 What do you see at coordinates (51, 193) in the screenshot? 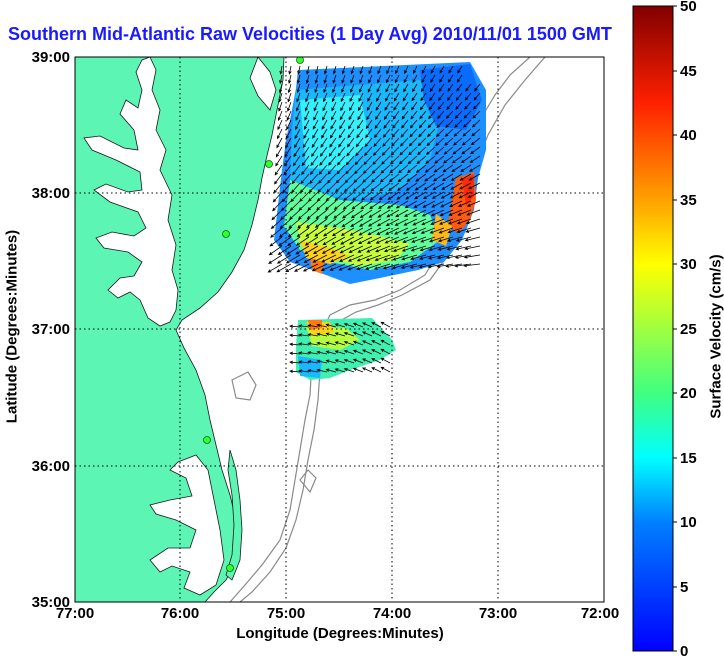
I see `y-tick-label: 38:00` at bounding box center [51, 193].